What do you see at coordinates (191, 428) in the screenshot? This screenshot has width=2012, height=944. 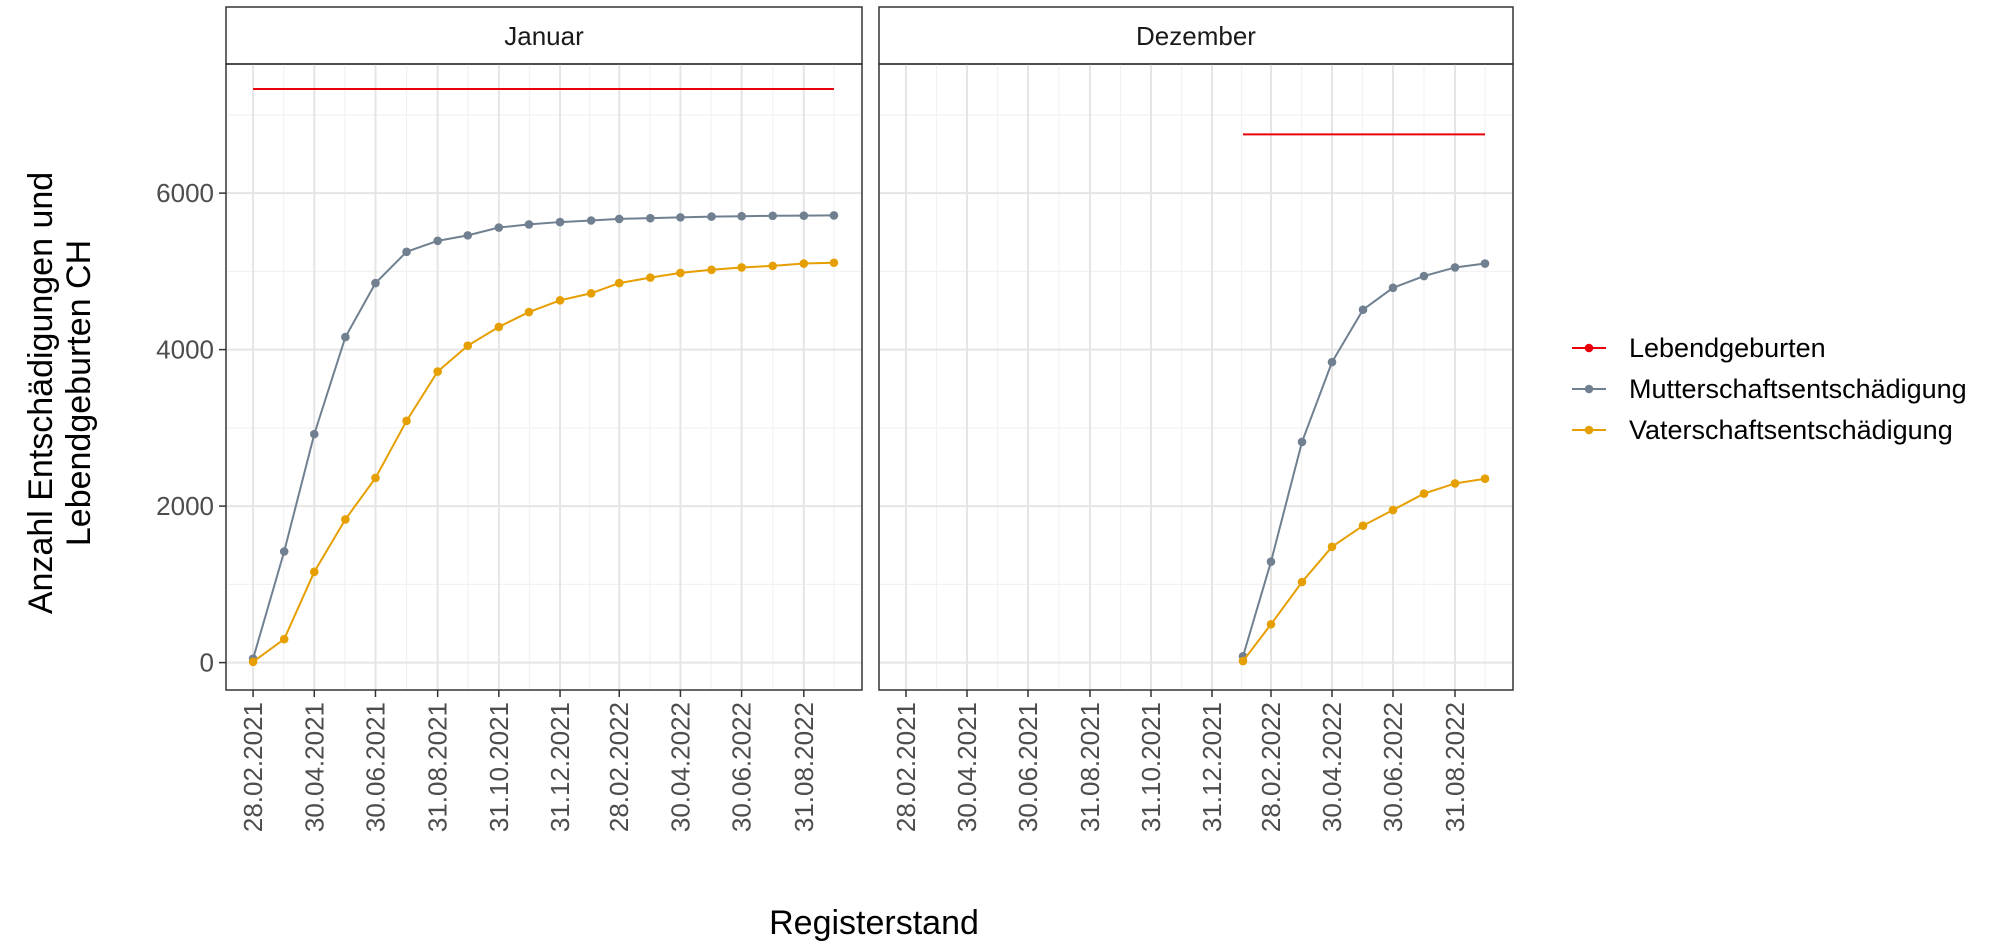 I see `y-axis-ticks: 0 2000 4000 6000` at bounding box center [191, 428].